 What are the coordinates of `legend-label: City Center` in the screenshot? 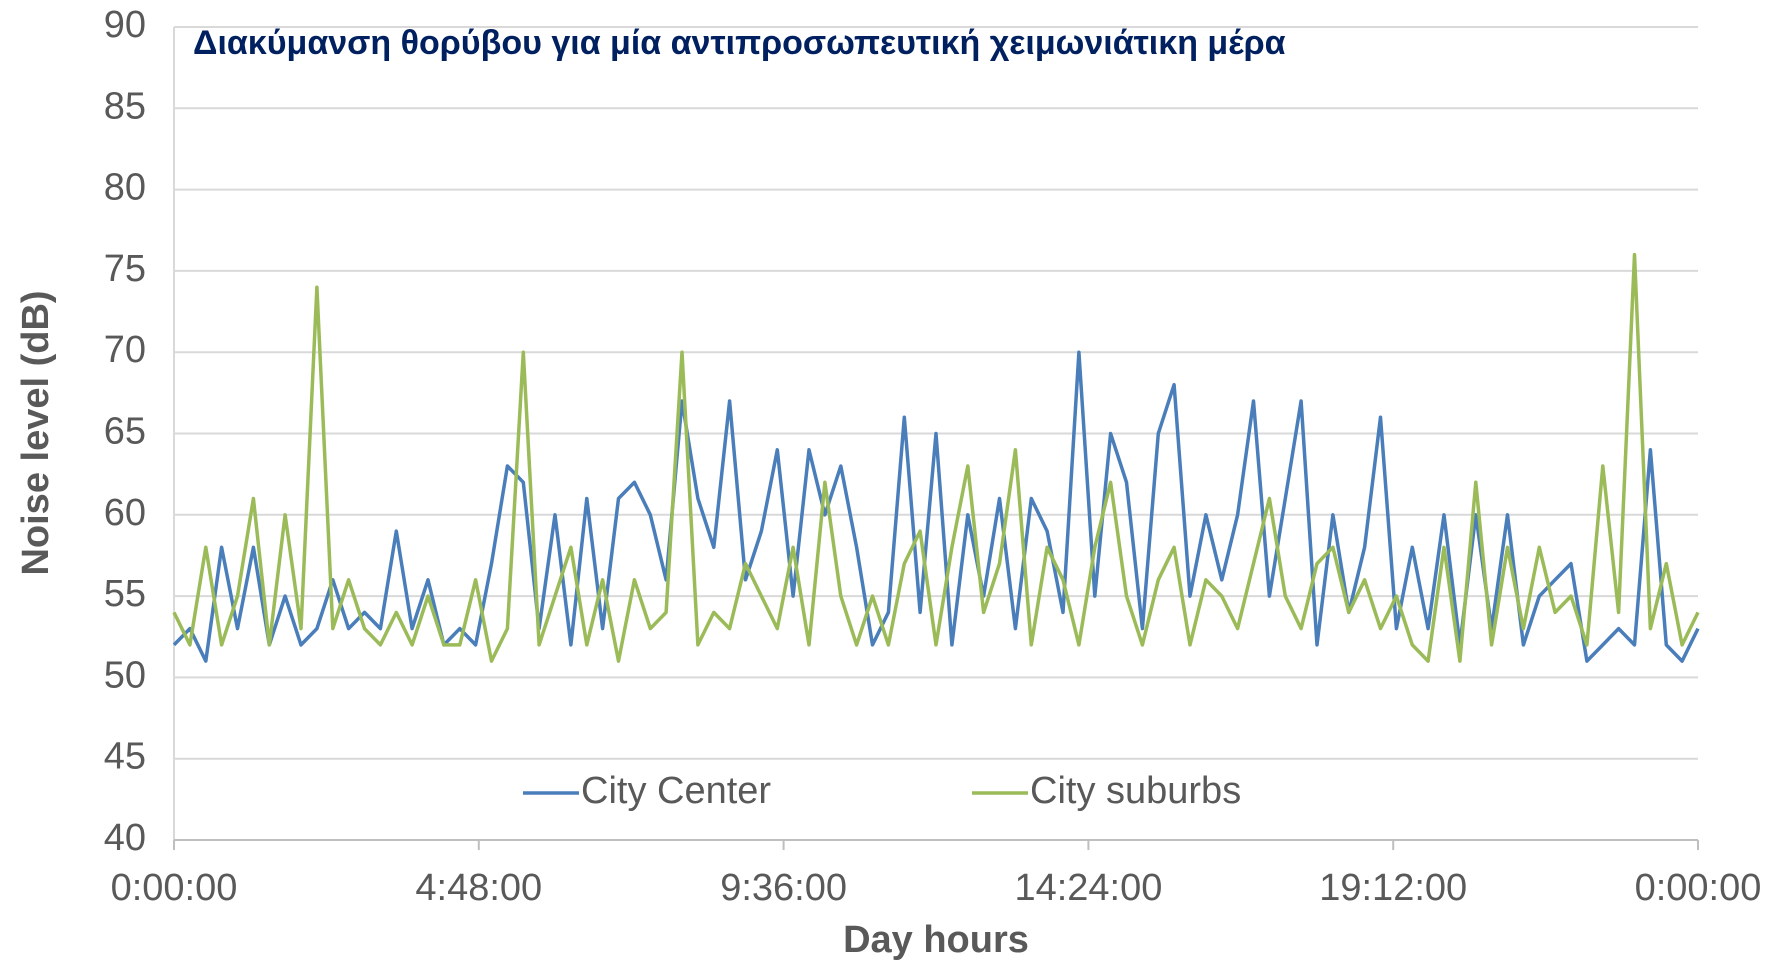 It's located at (676, 791).